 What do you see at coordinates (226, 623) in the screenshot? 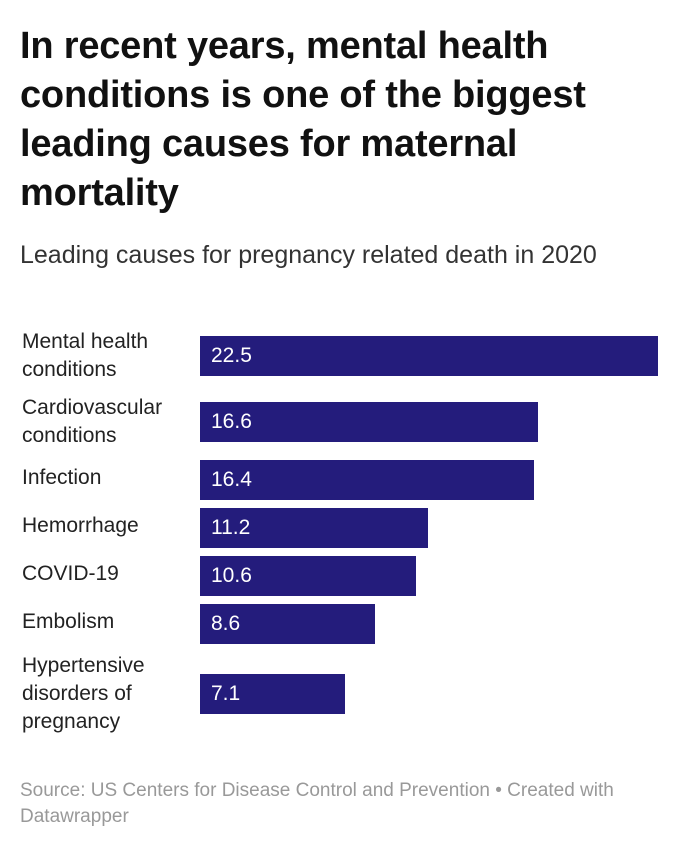
I see `bar-value-label: 8.6` at bounding box center [226, 623].